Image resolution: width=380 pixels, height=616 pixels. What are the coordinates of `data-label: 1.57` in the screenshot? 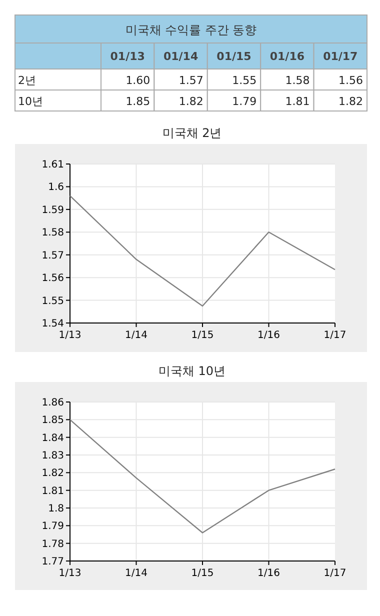 It's located at (191, 80).